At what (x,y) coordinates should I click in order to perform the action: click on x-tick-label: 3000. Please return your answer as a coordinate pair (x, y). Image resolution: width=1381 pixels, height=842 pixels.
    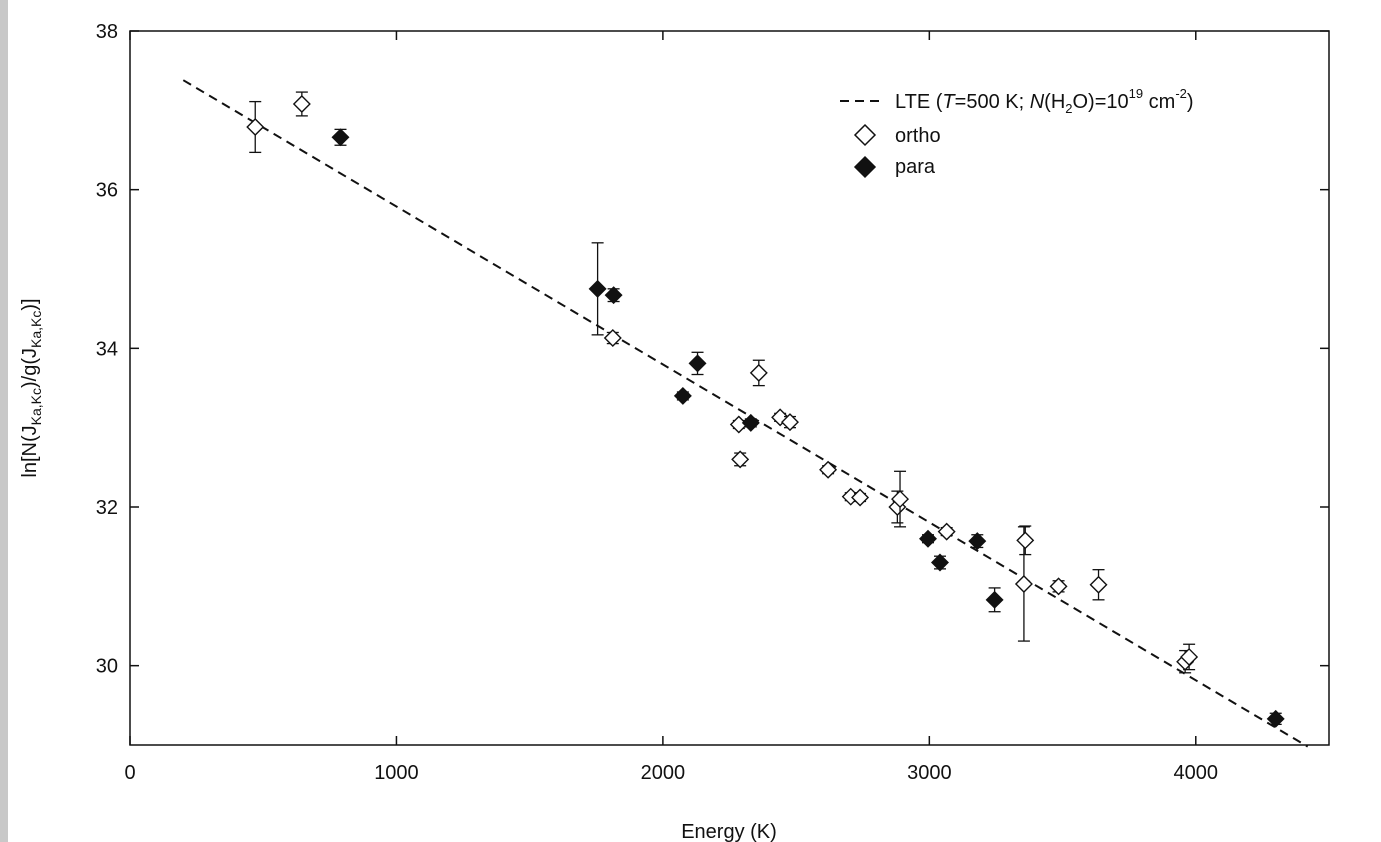
    Looking at the image, I should click on (929, 773).